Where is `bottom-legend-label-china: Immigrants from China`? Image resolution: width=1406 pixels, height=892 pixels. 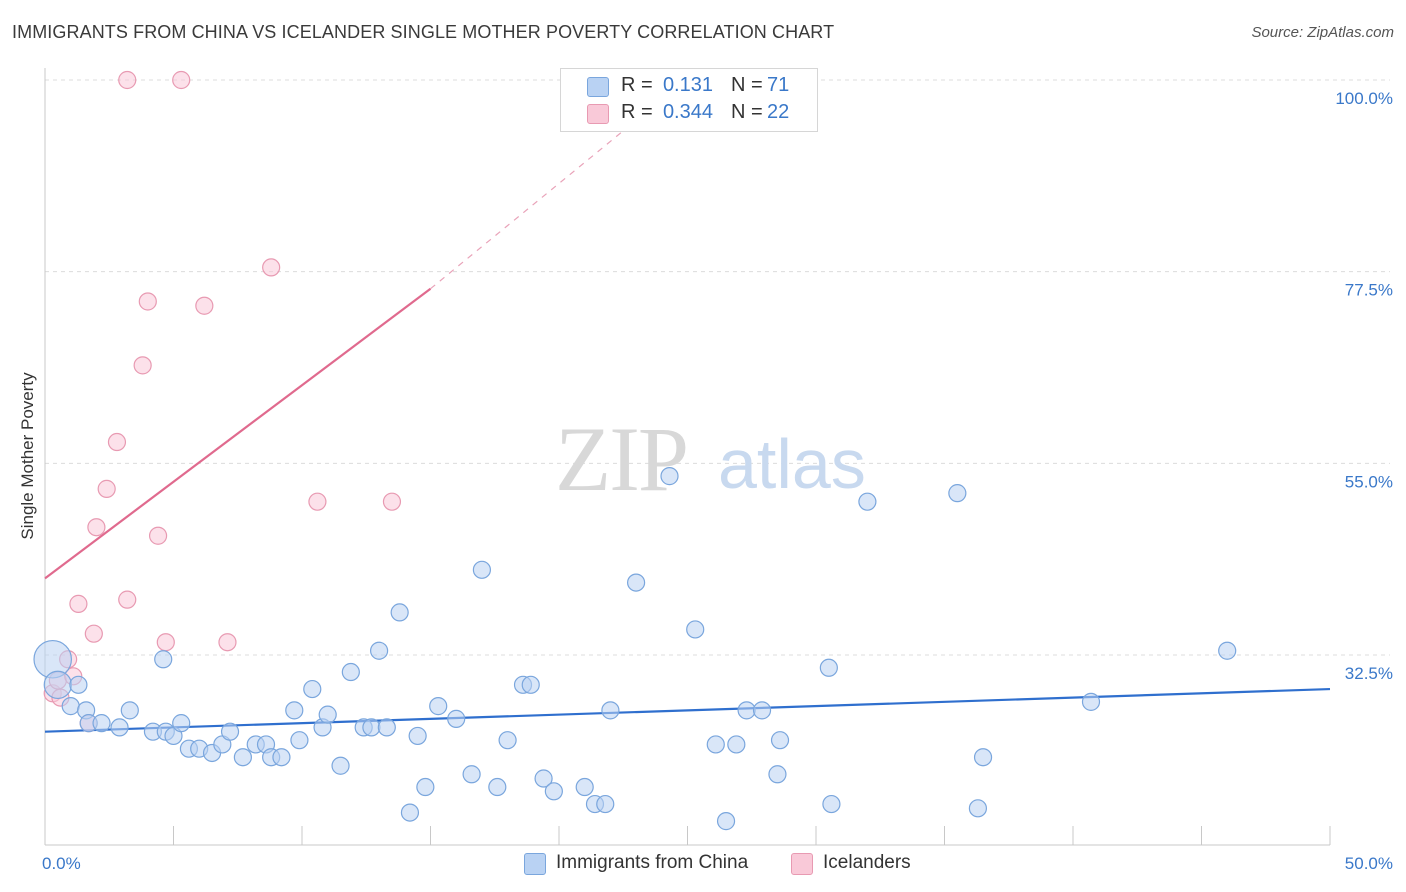
bottom-legend-label-china: Immigrants from China is located at coordinates (652, 862).